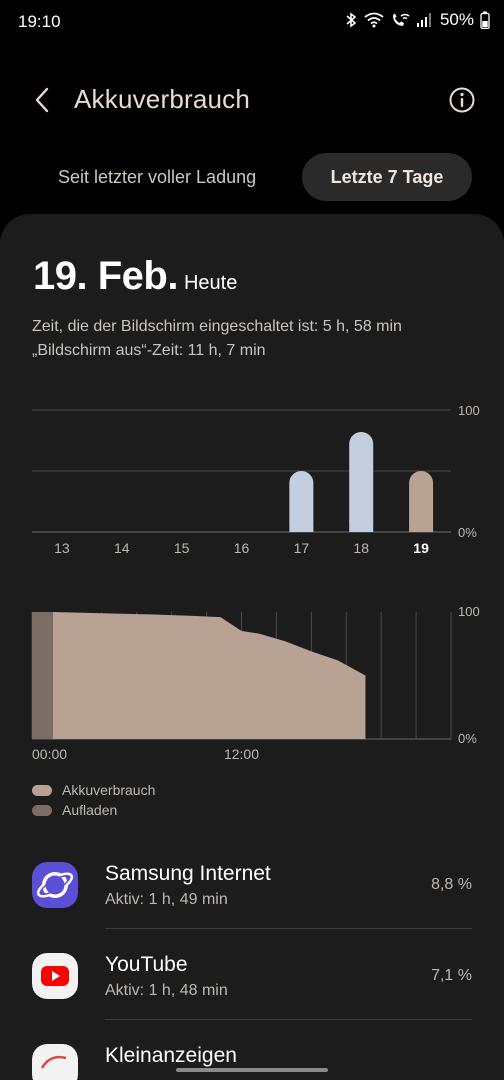 This screenshot has width=504, height=1080. Describe the element at coordinates (252, 1050) in the screenshot. I see `list-item-kleinanzeigen: Kleinanzeigen` at that location.